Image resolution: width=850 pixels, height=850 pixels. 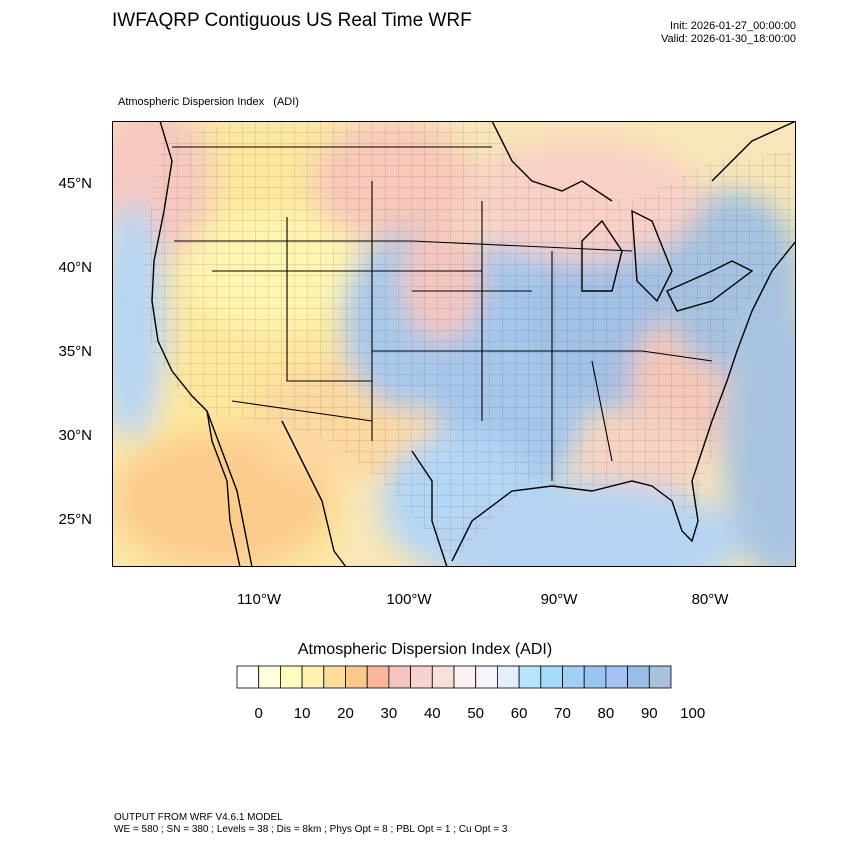 I want to click on colorbar, so click(x=454, y=677).